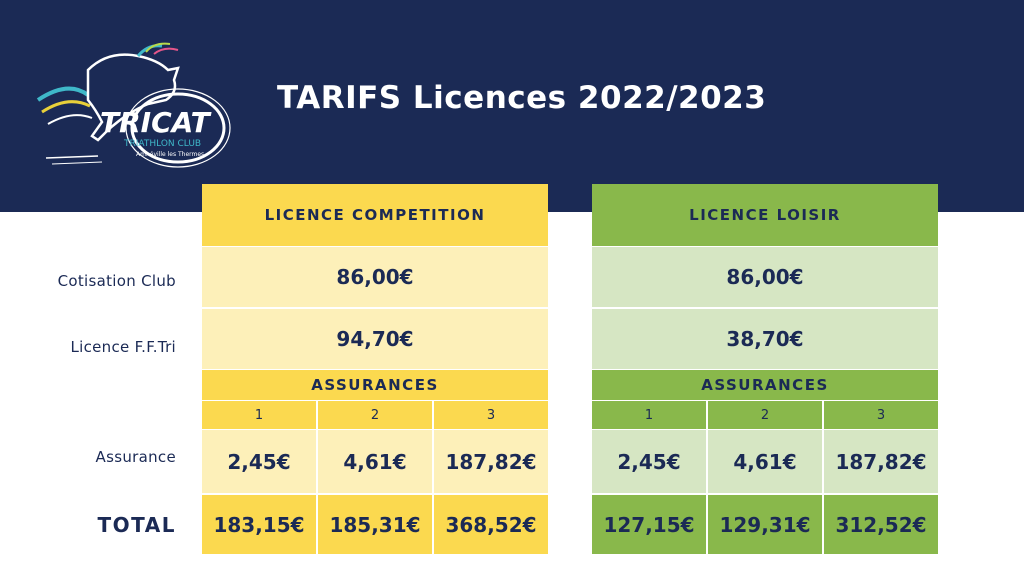 The width and height of the screenshot is (1024, 576). Describe the element at coordinates (649, 524) in the screenshot. I see `loisir-total-1: 127,15€` at that location.